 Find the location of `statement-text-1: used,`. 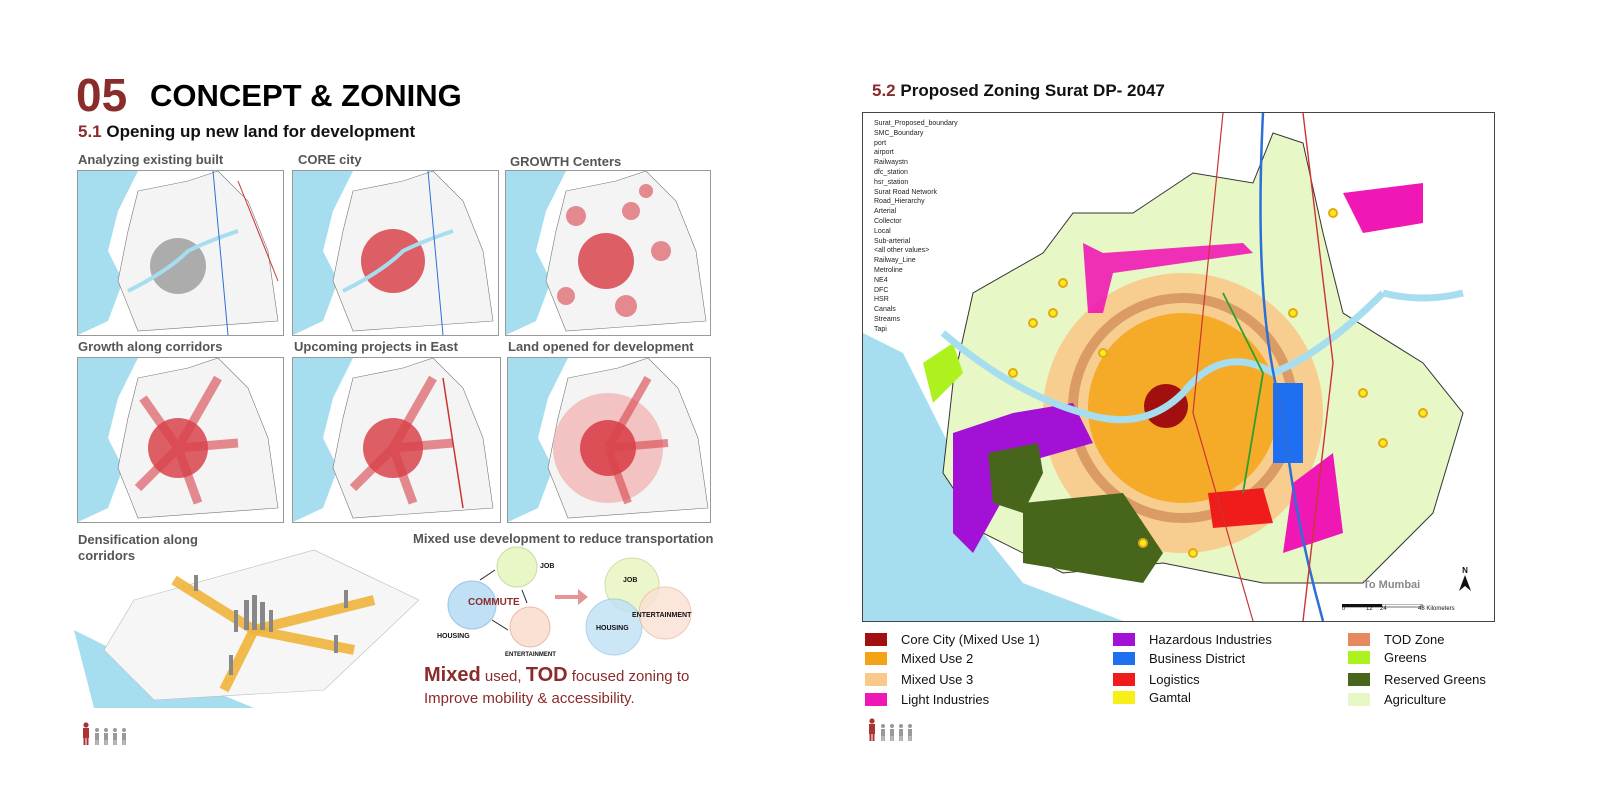

statement-text-1: used, is located at coordinates (503, 676).